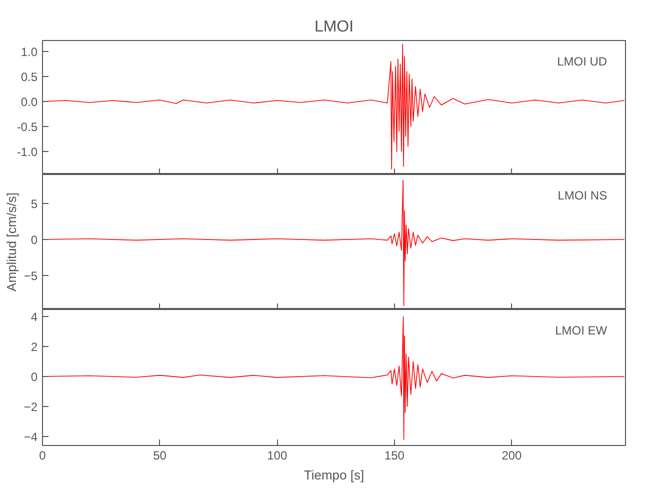 The height and width of the screenshot is (500, 650). I want to click on y-axis-title: Amplitud [cm/s/s], so click(11, 242).